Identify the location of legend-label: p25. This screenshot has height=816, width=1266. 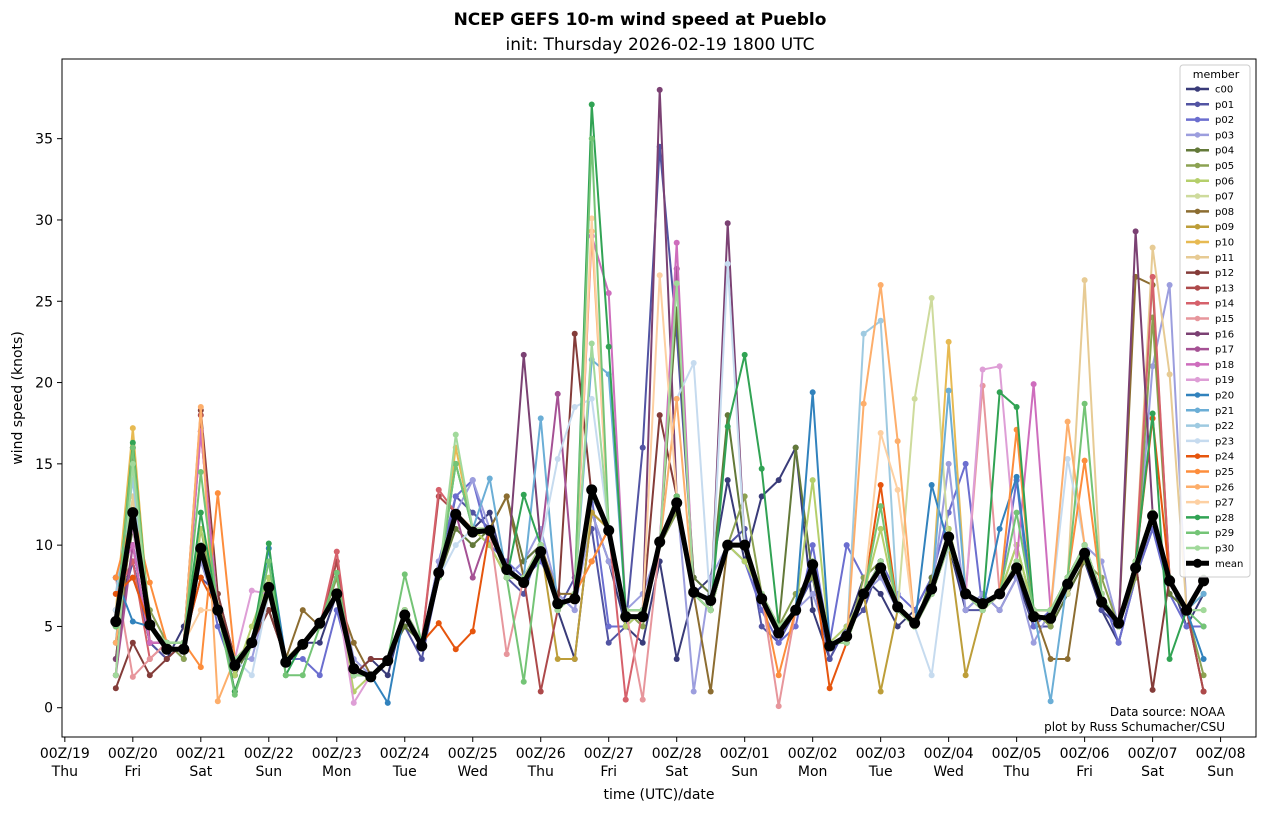
(1224, 472).